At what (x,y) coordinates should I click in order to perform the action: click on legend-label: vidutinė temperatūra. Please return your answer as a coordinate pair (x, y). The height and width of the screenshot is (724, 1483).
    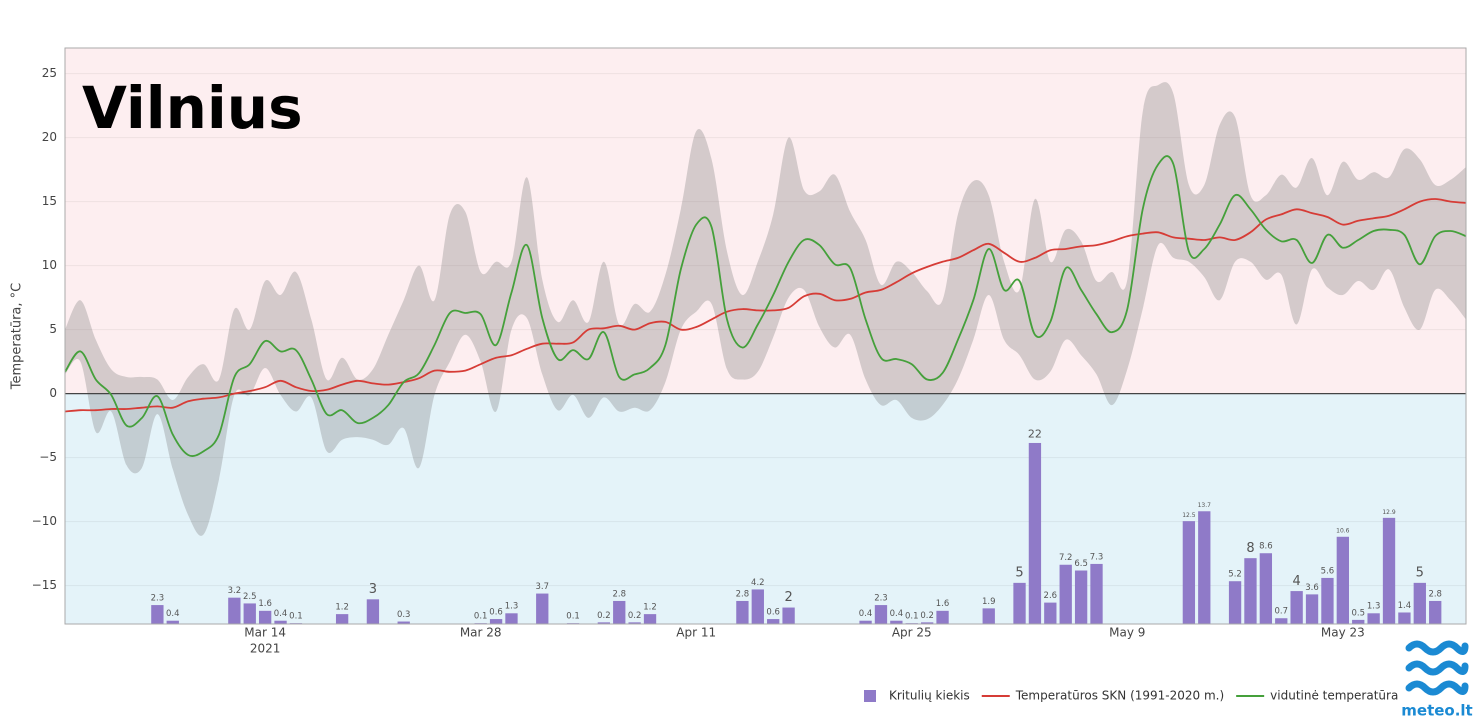
    Looking at the image, I should click on (1334, 696).